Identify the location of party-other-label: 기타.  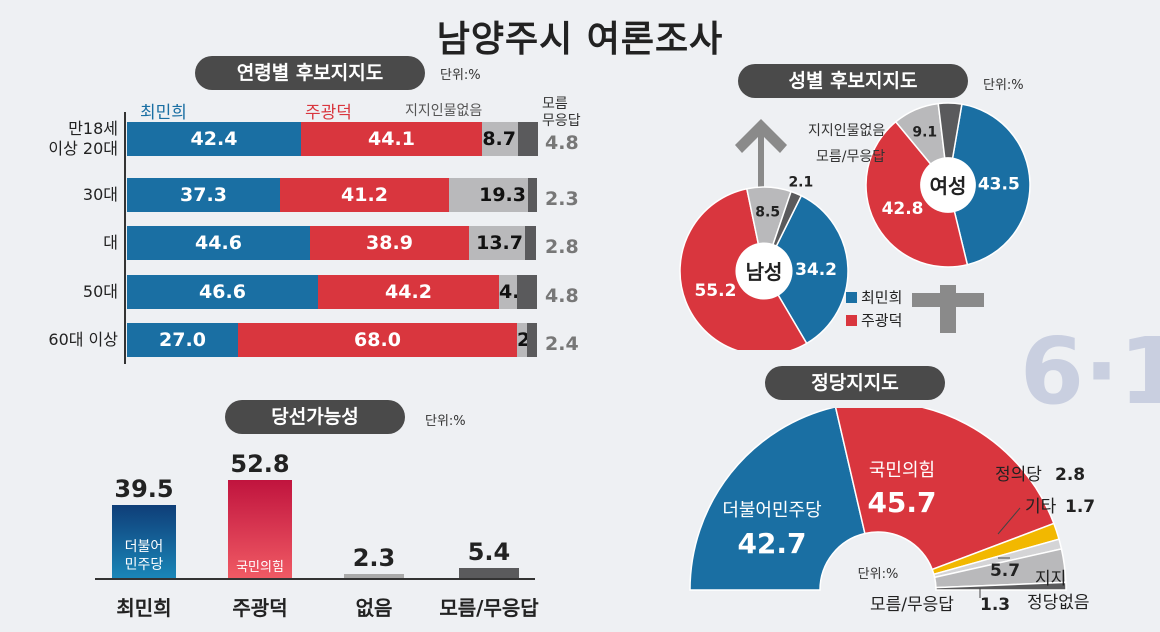
(1041, 507).